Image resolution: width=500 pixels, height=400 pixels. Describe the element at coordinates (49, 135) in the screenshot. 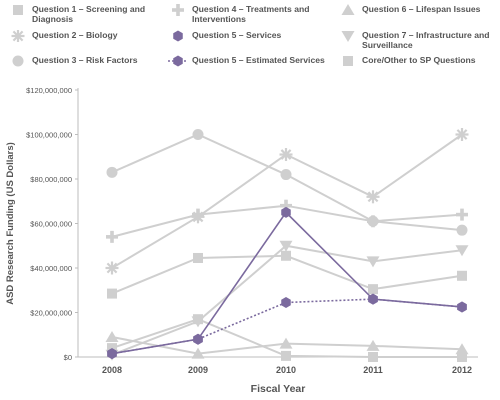

I see `y-tick-label: $100,000,000` at that location.